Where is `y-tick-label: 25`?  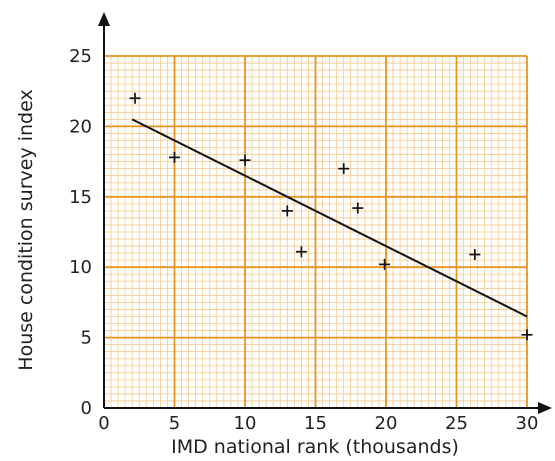 y-tick-label: 25 is located at coordinates (80, 56).